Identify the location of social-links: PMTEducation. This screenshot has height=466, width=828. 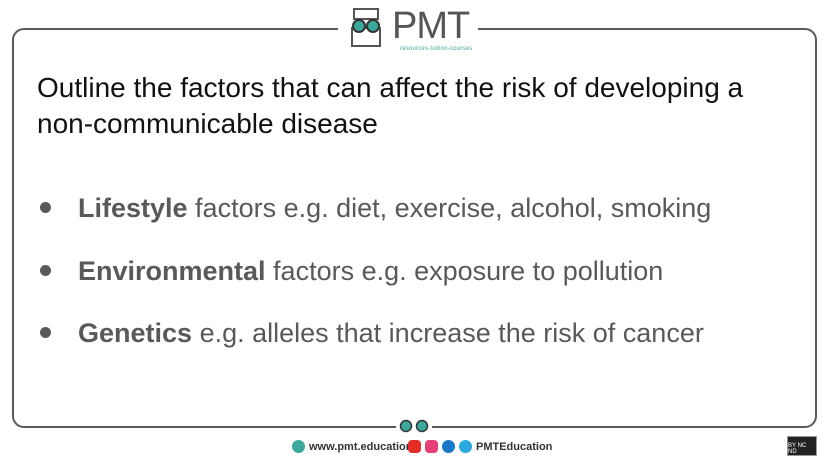
(480, 446).